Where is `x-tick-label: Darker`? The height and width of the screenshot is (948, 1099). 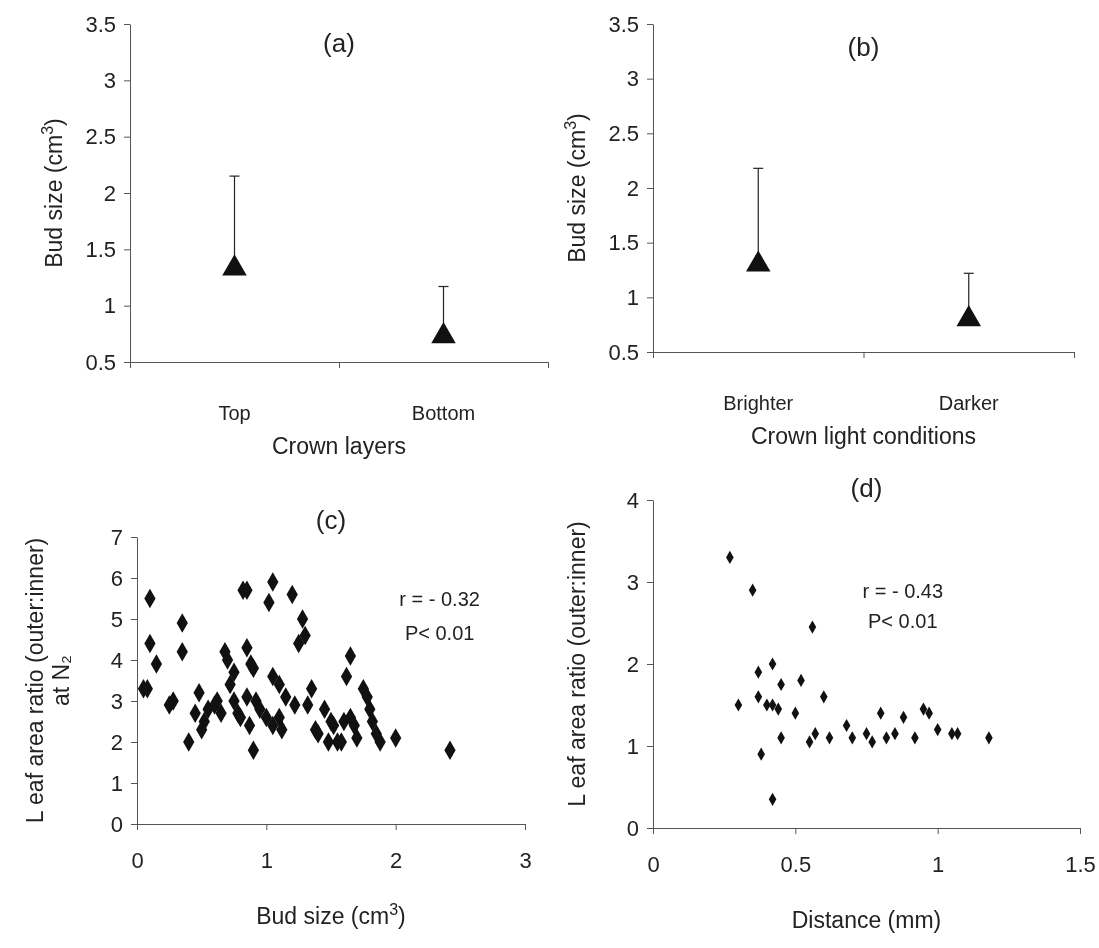 x-tick-label: Darker is located at coordinates (969, 403).